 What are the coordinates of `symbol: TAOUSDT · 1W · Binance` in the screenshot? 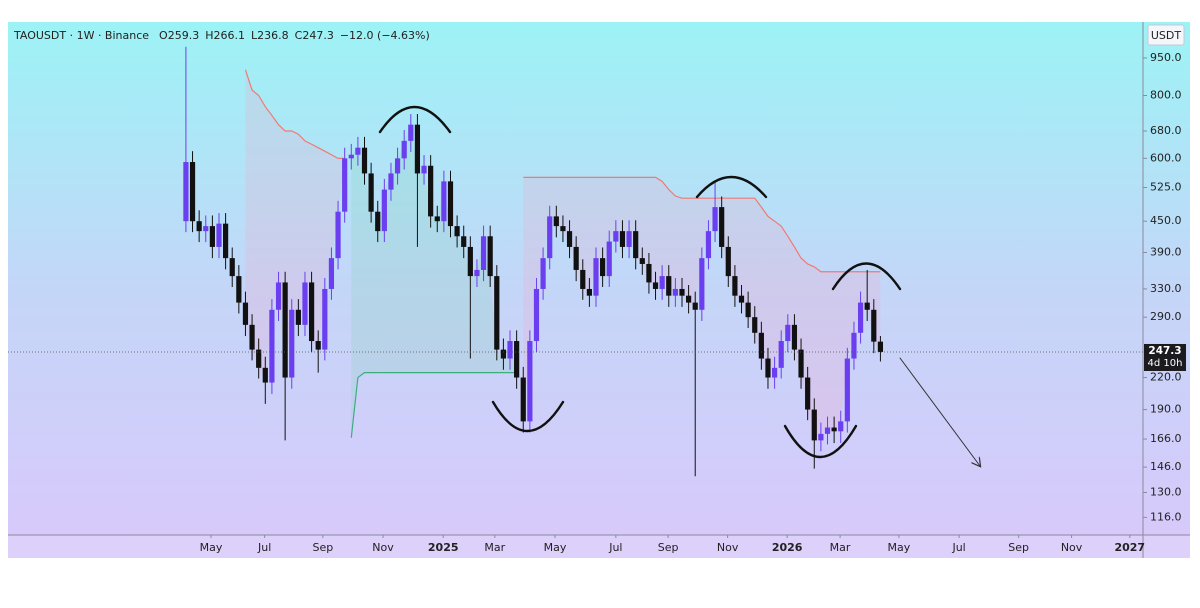 It's located at (81, 35).